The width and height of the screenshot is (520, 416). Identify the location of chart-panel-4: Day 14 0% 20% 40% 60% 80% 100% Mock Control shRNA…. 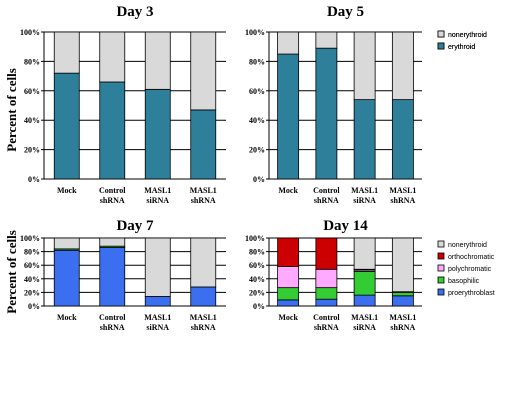
(370, 275).